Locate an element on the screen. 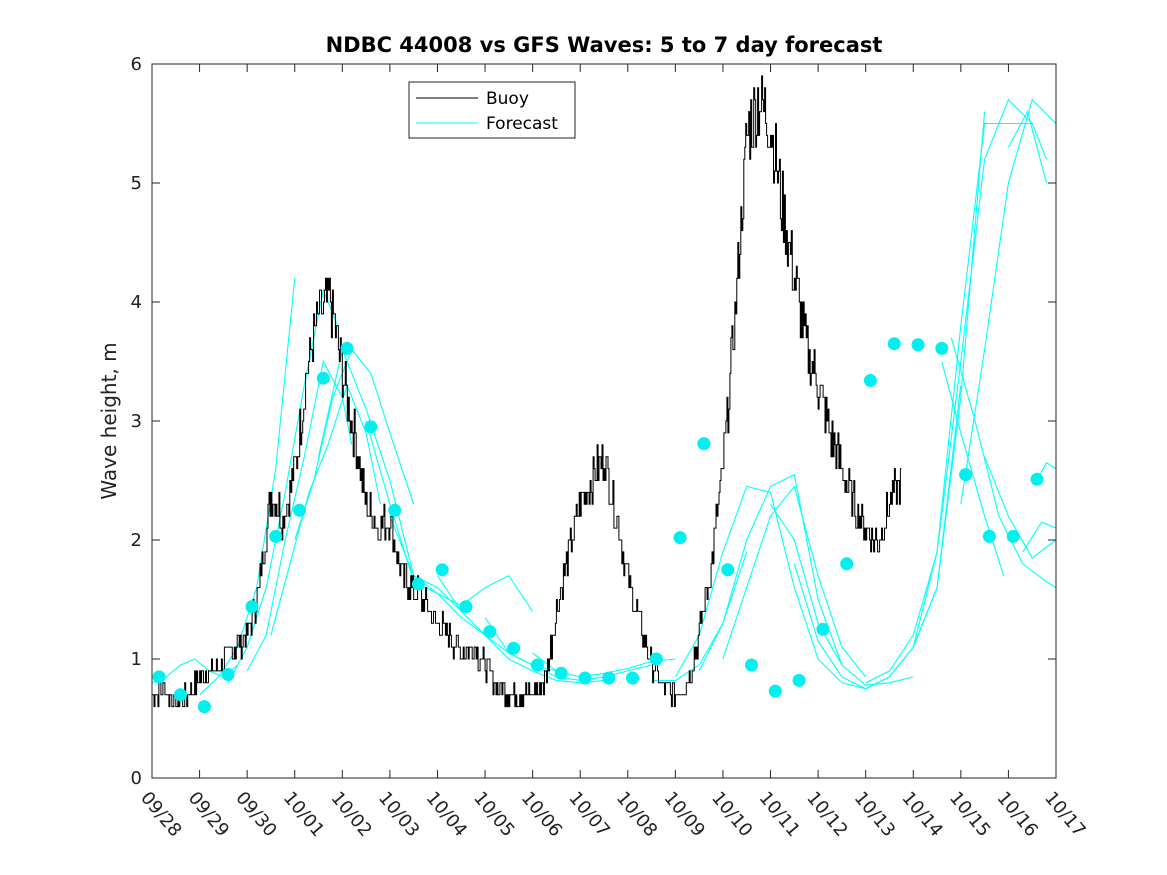 The width and height of the screenshot is (1167, 875). legend-box is located at coordinates (492, 110).